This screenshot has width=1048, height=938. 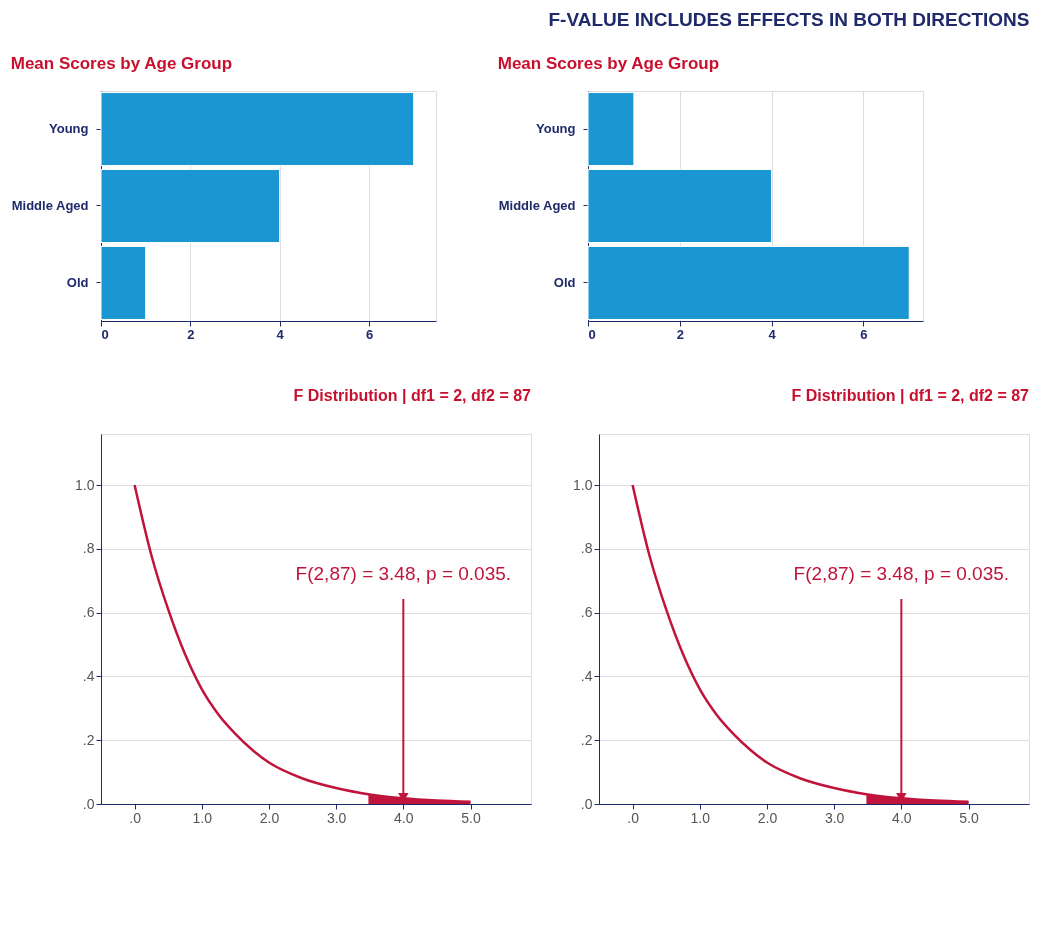 What do you see at coordinates (789, 19) in the screenshot?
I see `text: F-VALUE INCLUDES EFFECTS IN BOTH DIRECTIONS` at bounding box center [789, 19].